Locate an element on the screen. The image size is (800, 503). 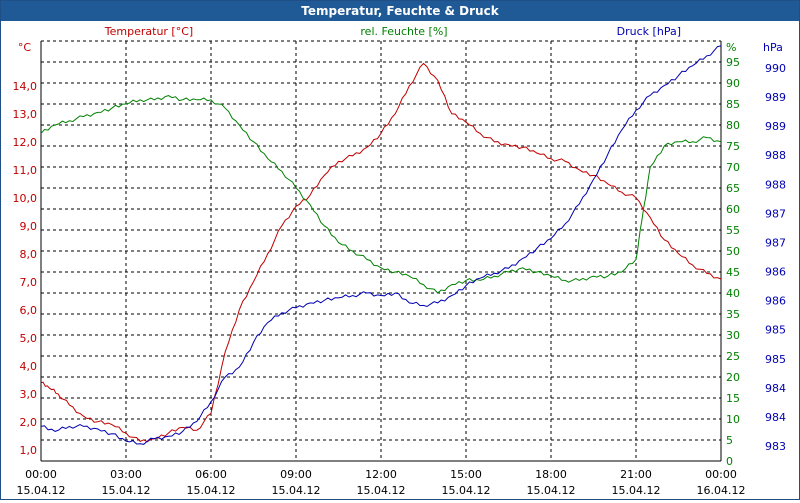
temperature-unit: °C is located at coordinates (25, 47).